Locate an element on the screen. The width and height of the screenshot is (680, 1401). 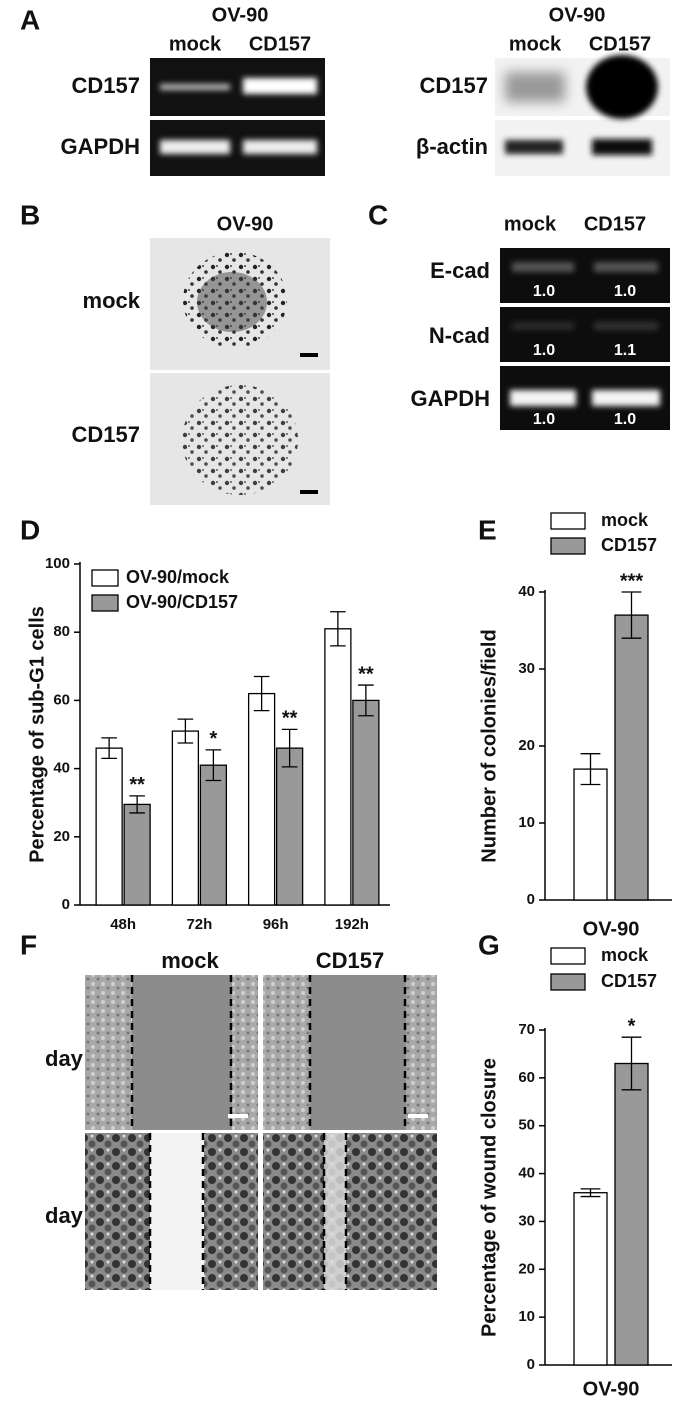
wound-image is located at coordinates (261, 1132).